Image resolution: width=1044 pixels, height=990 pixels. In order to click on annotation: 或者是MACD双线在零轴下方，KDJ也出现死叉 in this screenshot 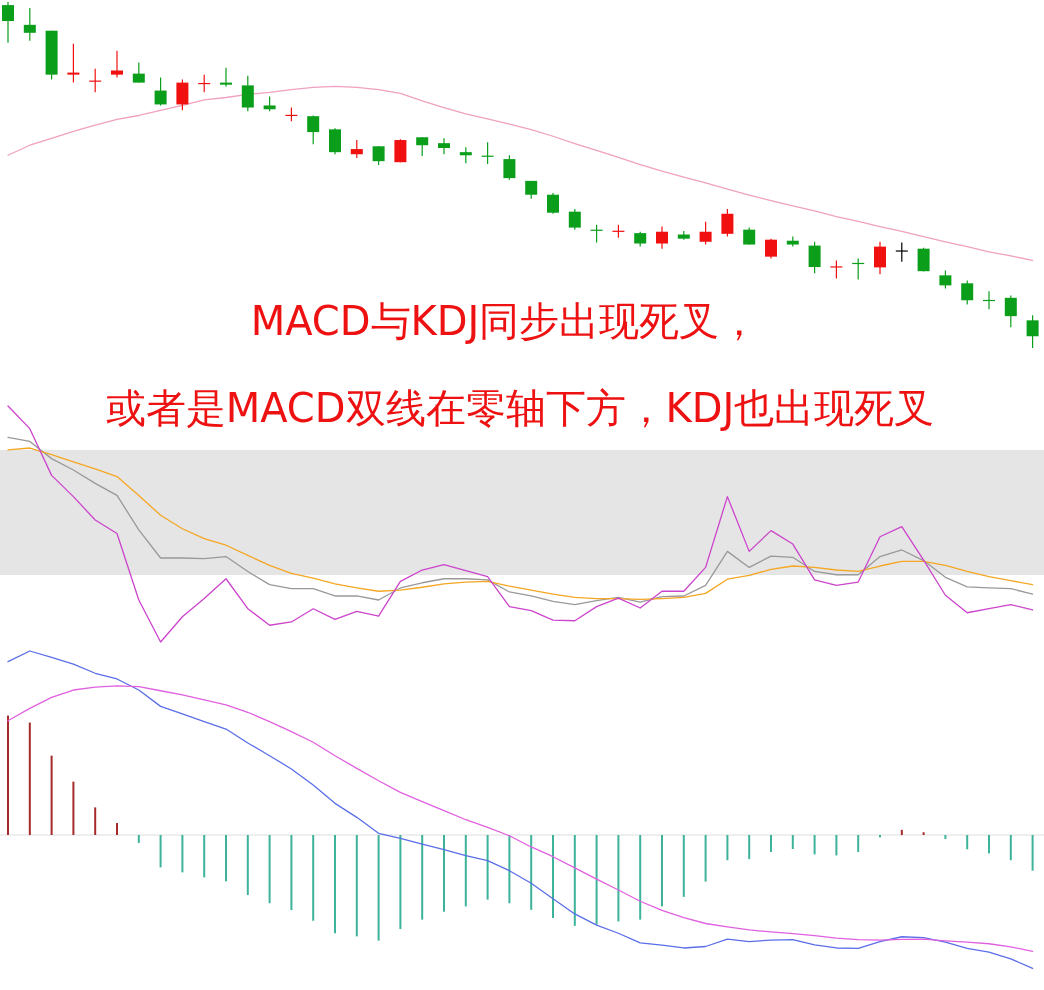, I will do `click(520, 408)`.